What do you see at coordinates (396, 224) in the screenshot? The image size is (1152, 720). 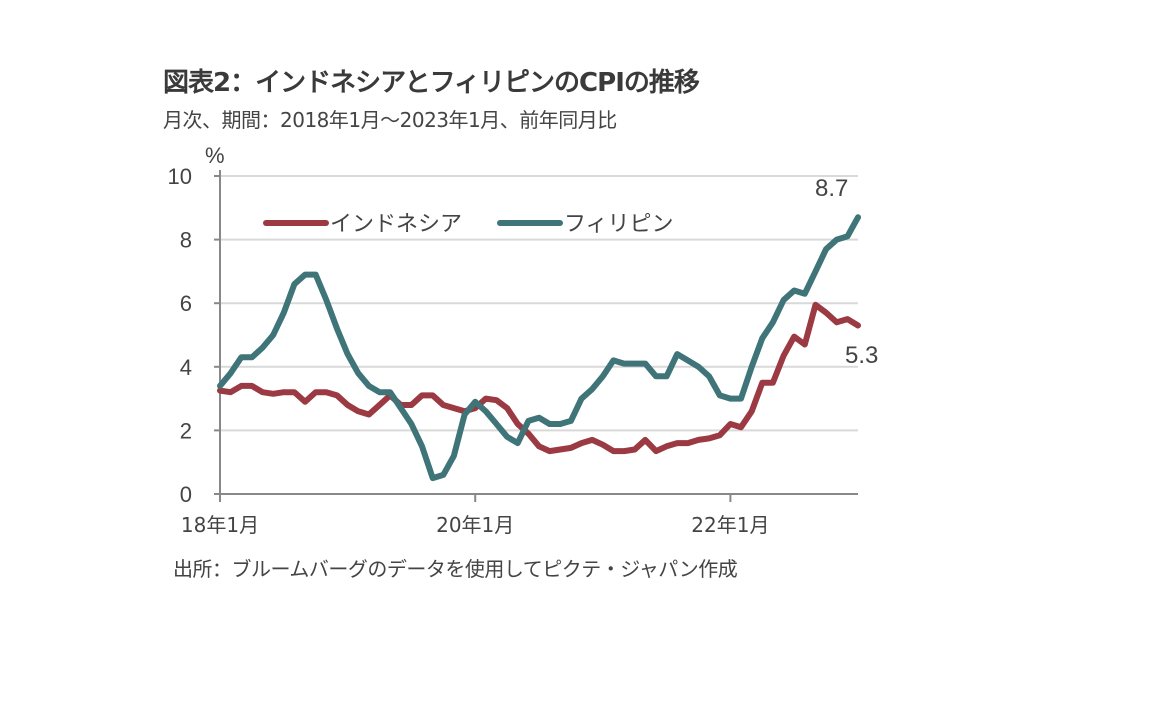 I see `legend-label: インドネシア` at bounding box center [396, 224].